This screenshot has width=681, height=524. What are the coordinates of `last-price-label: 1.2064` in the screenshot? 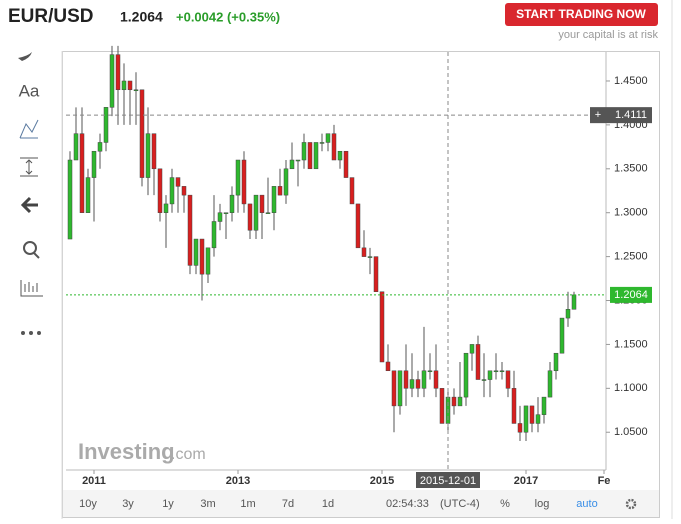 It's located at (631, 295).